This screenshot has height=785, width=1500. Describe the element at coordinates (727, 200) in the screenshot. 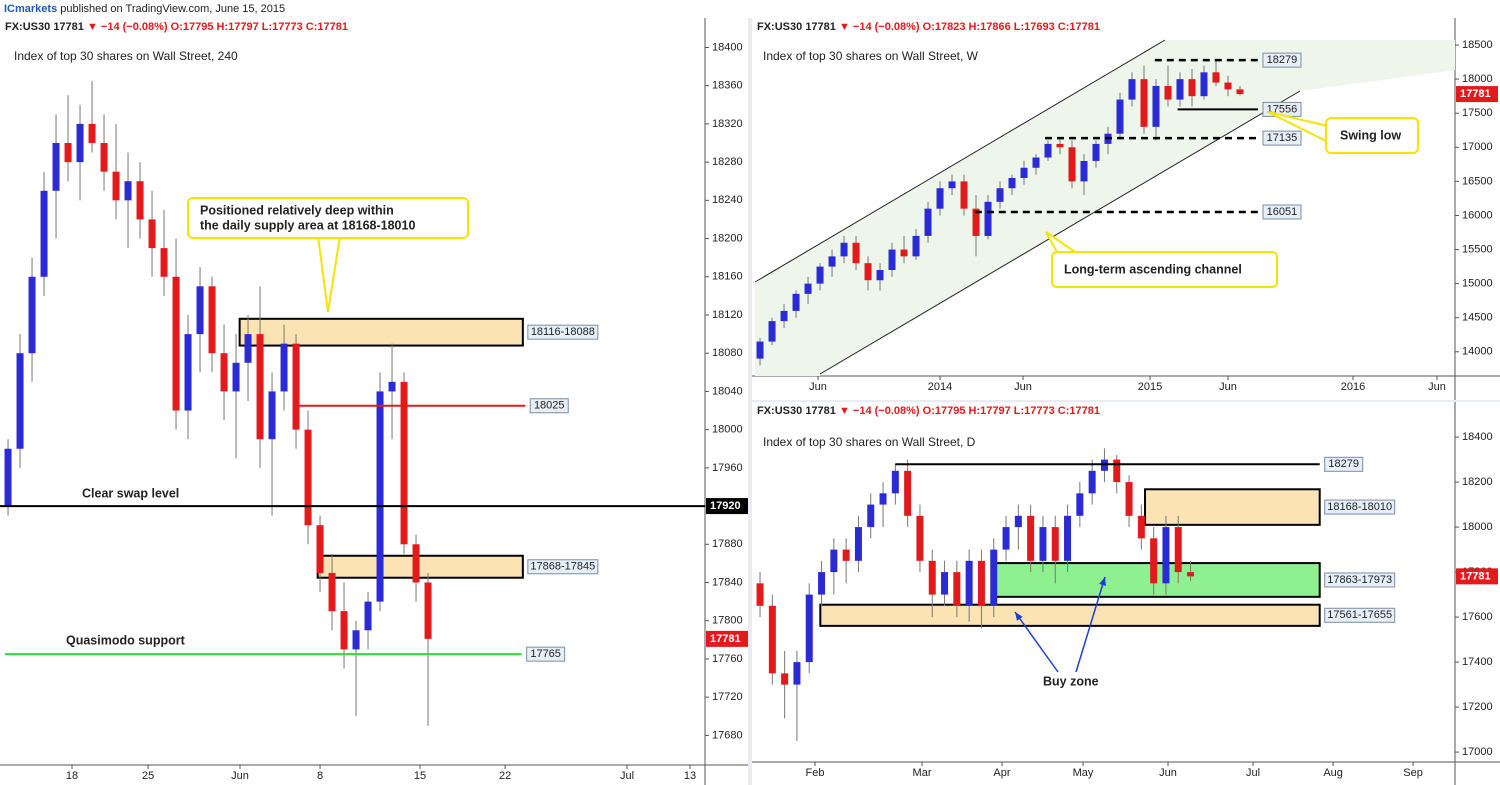

I see `y-tick-label: 18240` at that location.